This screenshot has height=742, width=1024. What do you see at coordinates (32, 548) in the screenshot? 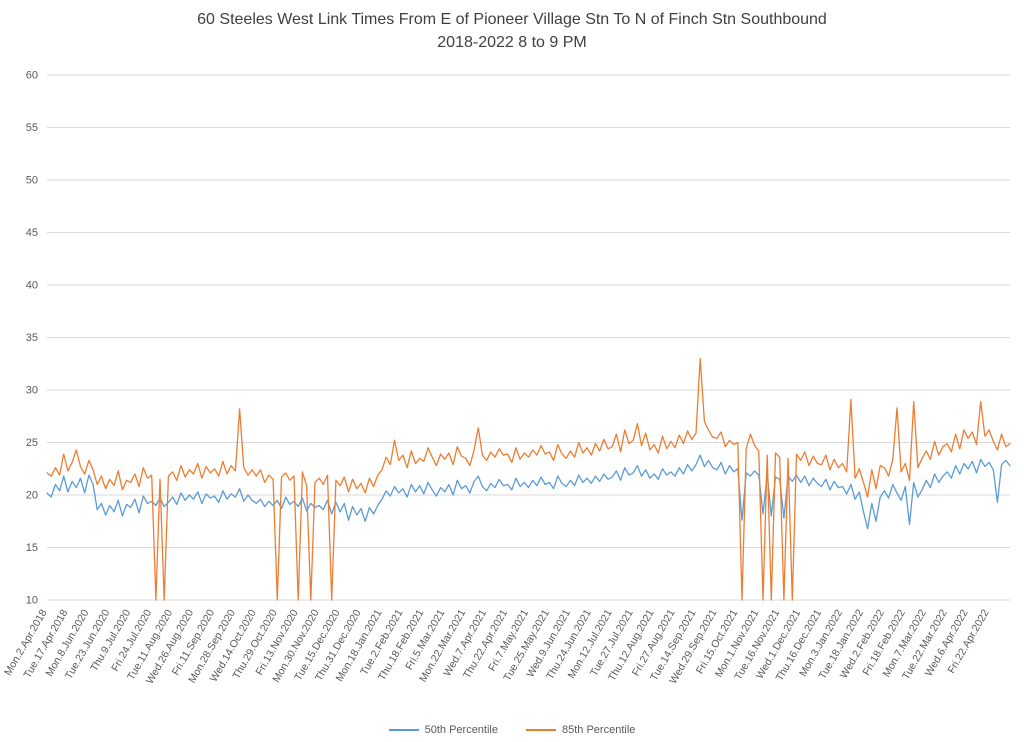
I see `svg-text: 15` at bounding box center [32, 548].